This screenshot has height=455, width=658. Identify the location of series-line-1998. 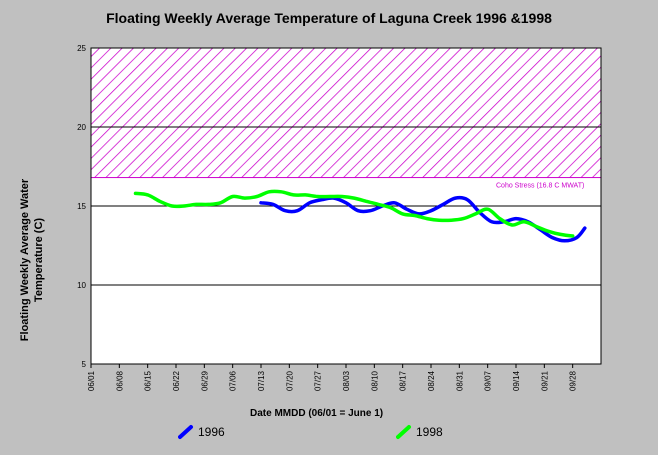
(354, 213).